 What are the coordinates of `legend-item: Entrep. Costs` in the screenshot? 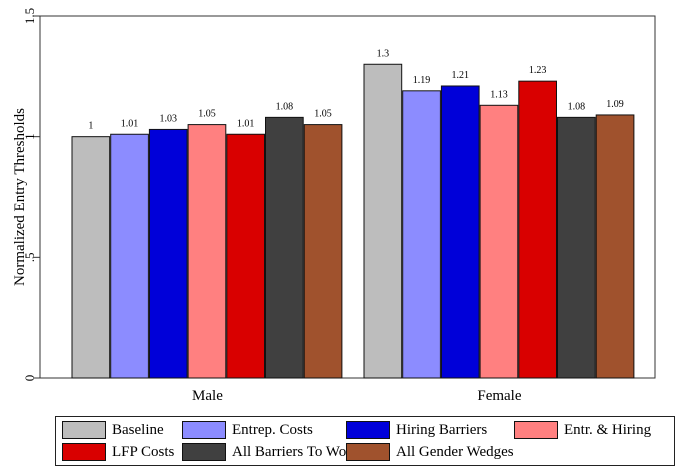 It's located at (247, 430).